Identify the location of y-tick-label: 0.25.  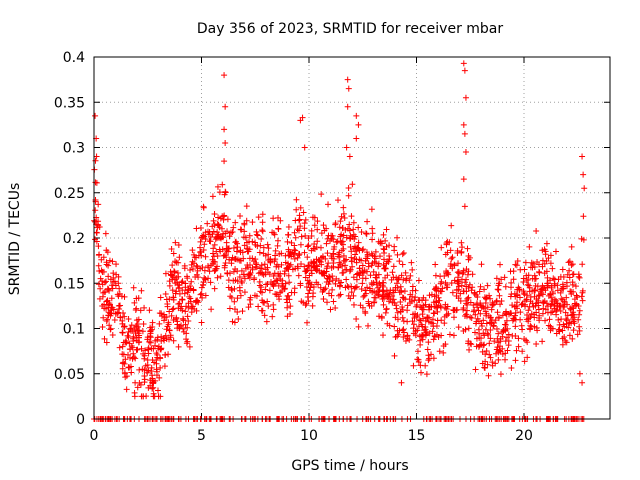
(69, 194).